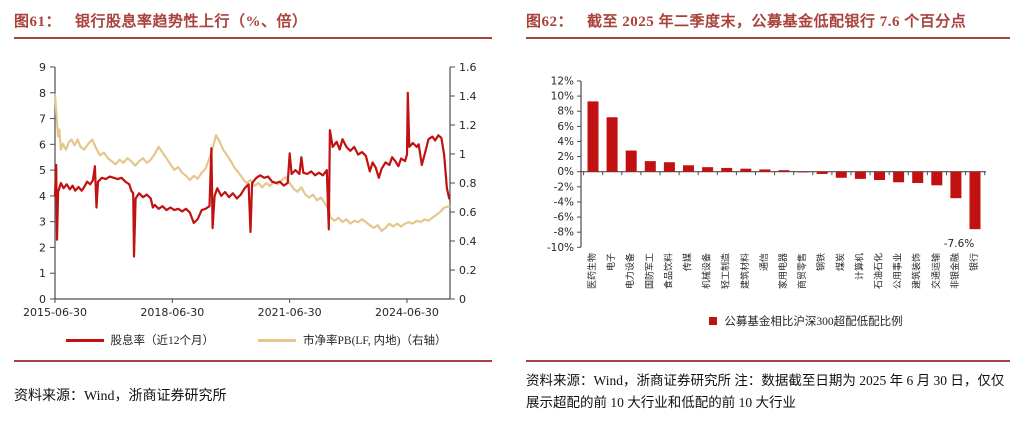  What do you see at coordinates (42, 119) in the screenshot?
I see `left-axis-tick-label: 7` at bounding box center [42, 119].